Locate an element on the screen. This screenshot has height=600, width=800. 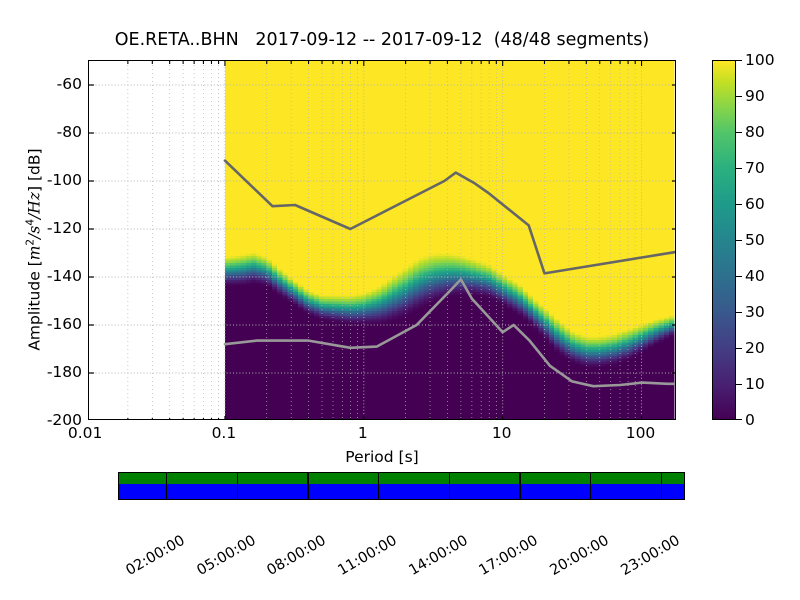
timeline-tick-label: 02:00:00 is located at coordinates (155, 555).